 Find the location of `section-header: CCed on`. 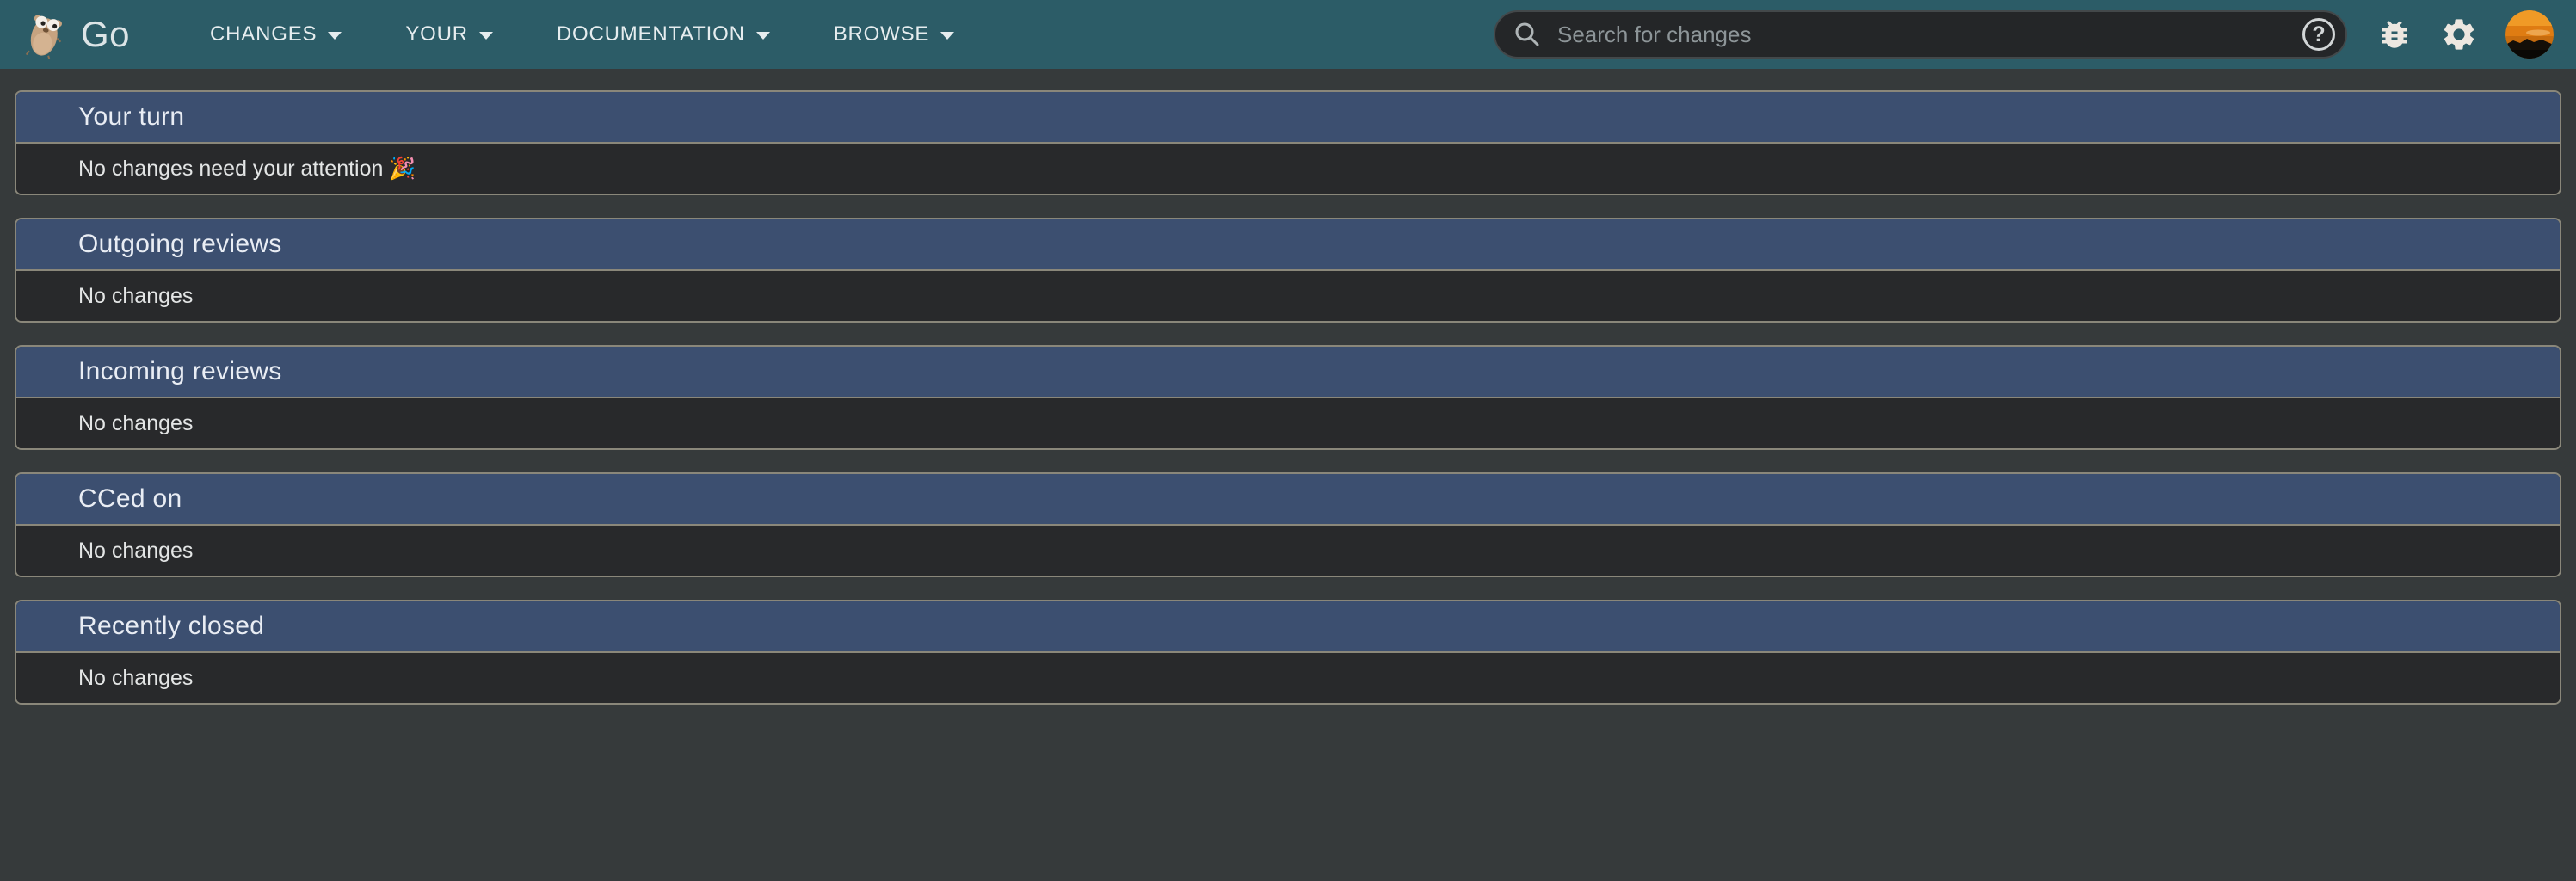

section-header: CCed on is located at coordinates (1288, 500).